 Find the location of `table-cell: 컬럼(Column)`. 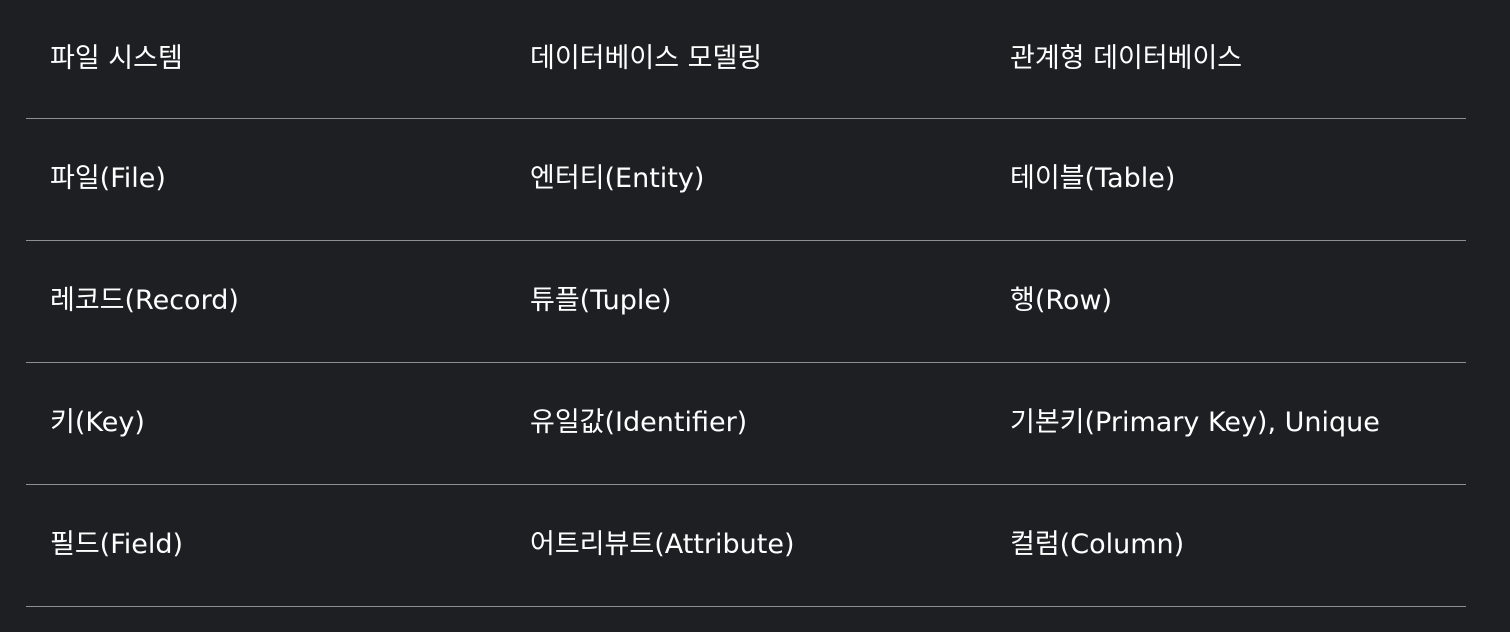

table-cell: 컬럼(Column) is located at coordinates (1226, 545).